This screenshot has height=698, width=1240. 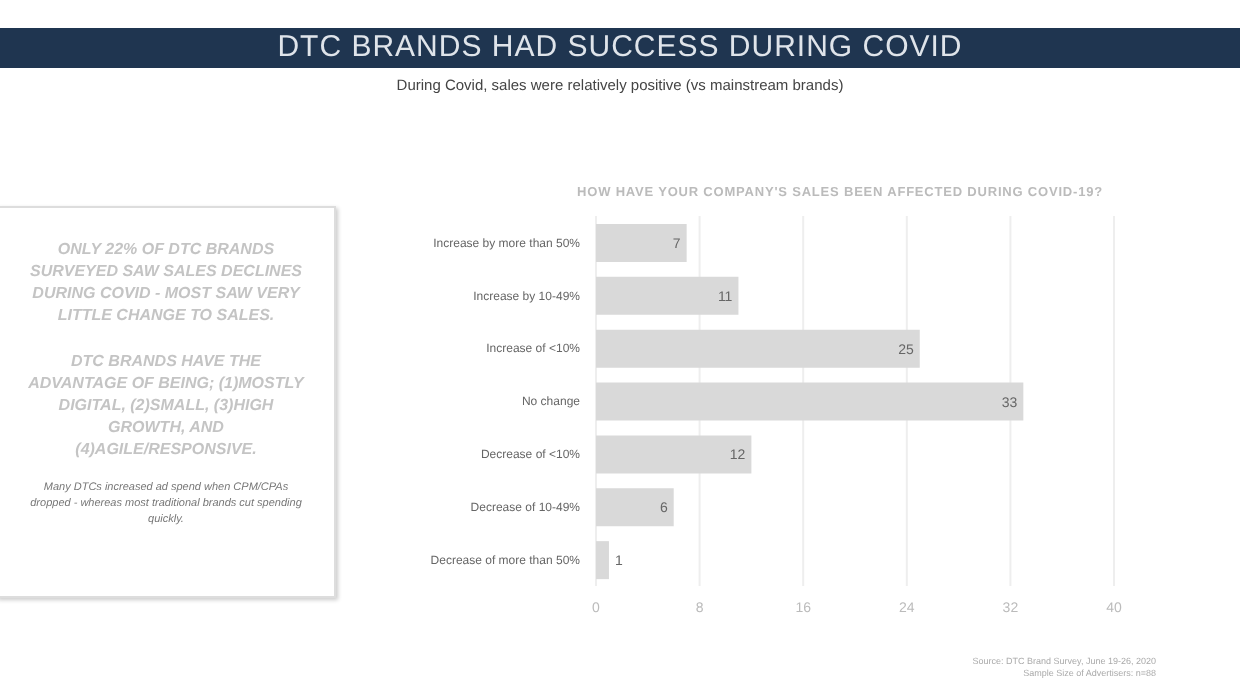 What do you see at coordinates (166, 405) in the screenshot?
I see `text: DTC BRANDS HAVE THE ADVANTAGE OF BEING; (1)MOSTLY DIGITAL, (2)SMALL, (3)HIGH GROWTH, AND (4)AGILE/RESPONSIVE.` at bounding box center [166, 405].